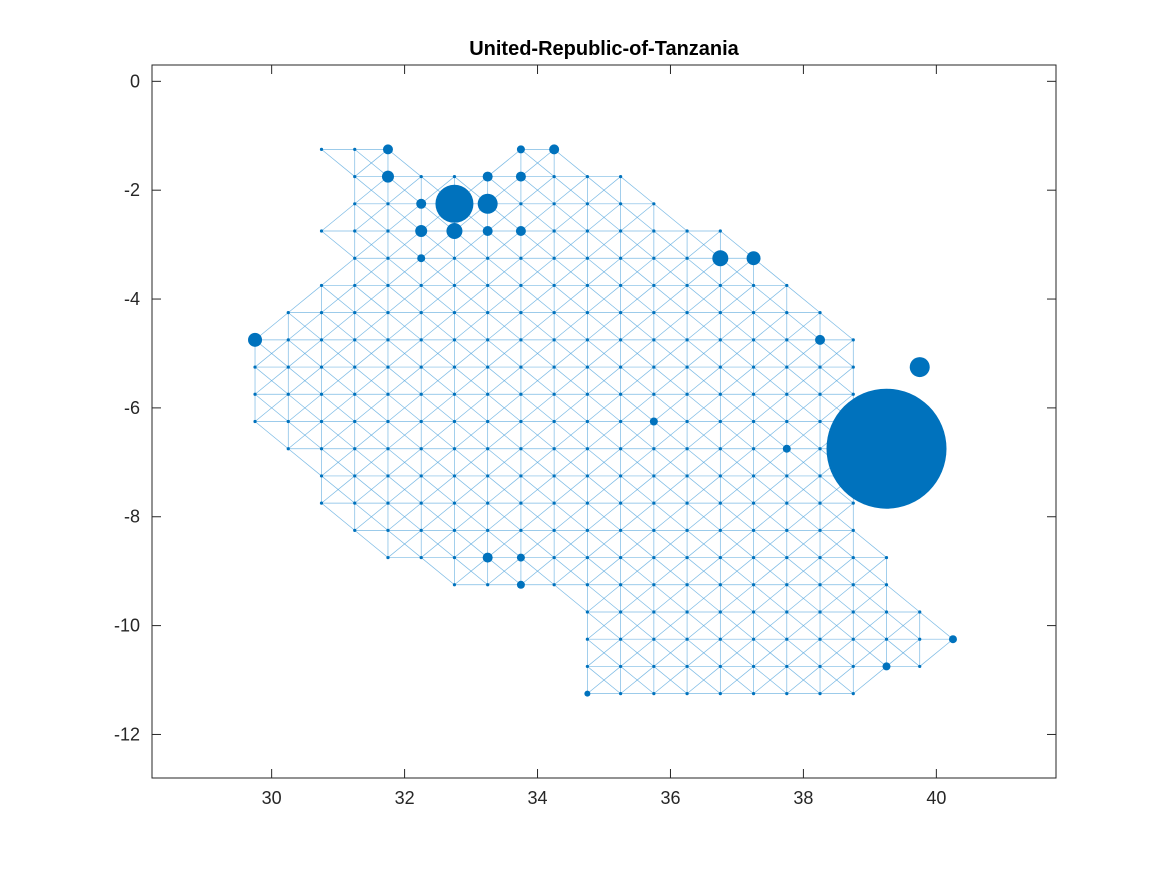 Image resolution: width=1167 pixels, height=875 pixels. Describe the element at coordinates (803, 798) in the screenshot. I see `x-tick-label: 38` at that location.